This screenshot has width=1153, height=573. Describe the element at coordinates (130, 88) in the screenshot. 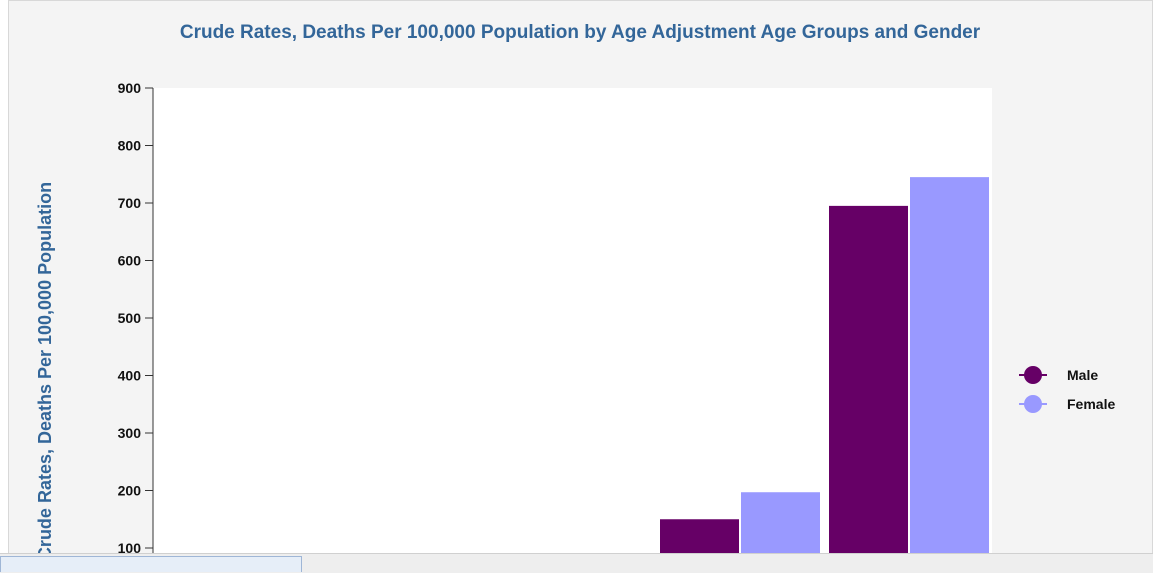

I see `y-tick-label: 900` at that location.